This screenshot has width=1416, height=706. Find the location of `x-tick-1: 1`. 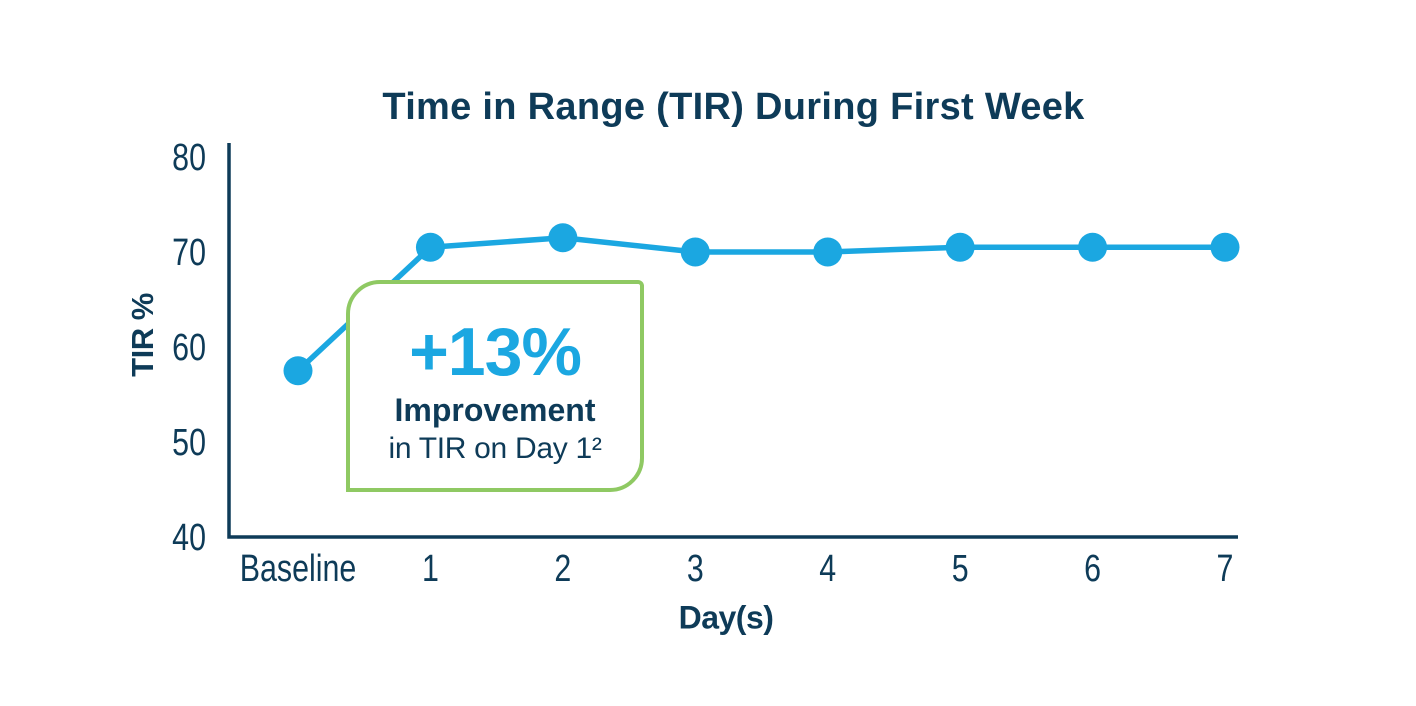

x-tick-1: 1 is located at coordinates (430, 569).